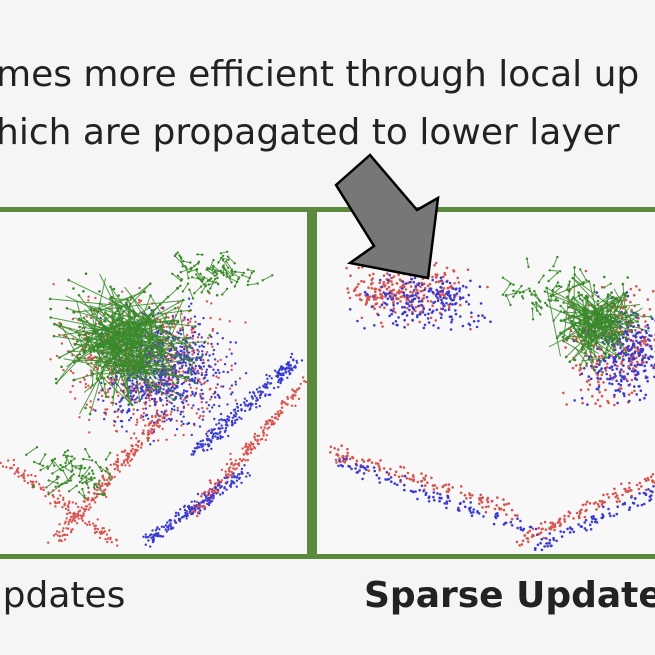 Image resolution: width=655 pixels, height=655 pixels. What do you see at coordinates (310, 132) in the screenshot?
I see `caption-line-2: hich are propagated to lower layer` at bounding box center [310, 132].